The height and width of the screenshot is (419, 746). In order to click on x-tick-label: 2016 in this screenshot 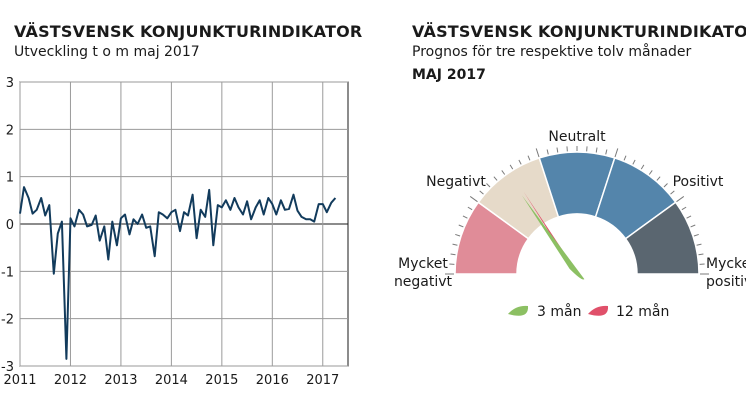, I will do `click(272, 380)`.